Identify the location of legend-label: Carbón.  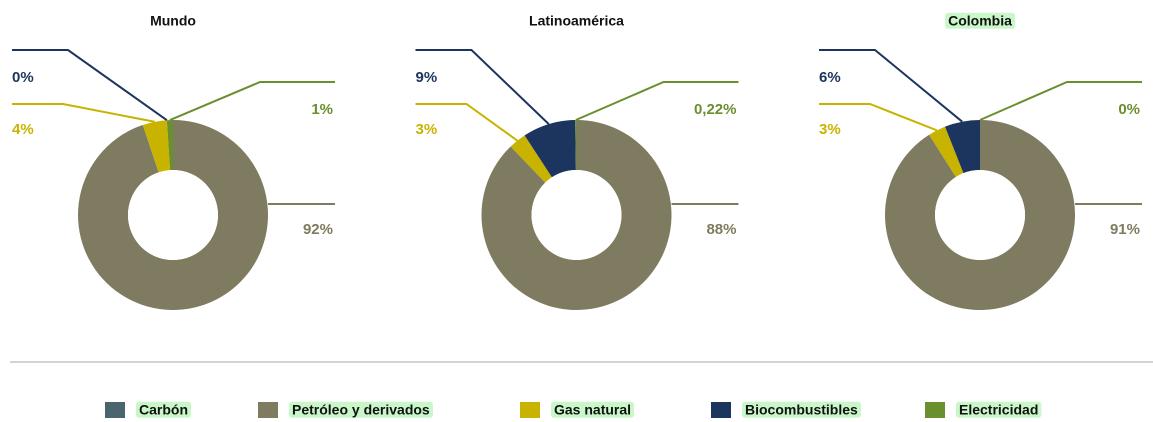
(163, 410).